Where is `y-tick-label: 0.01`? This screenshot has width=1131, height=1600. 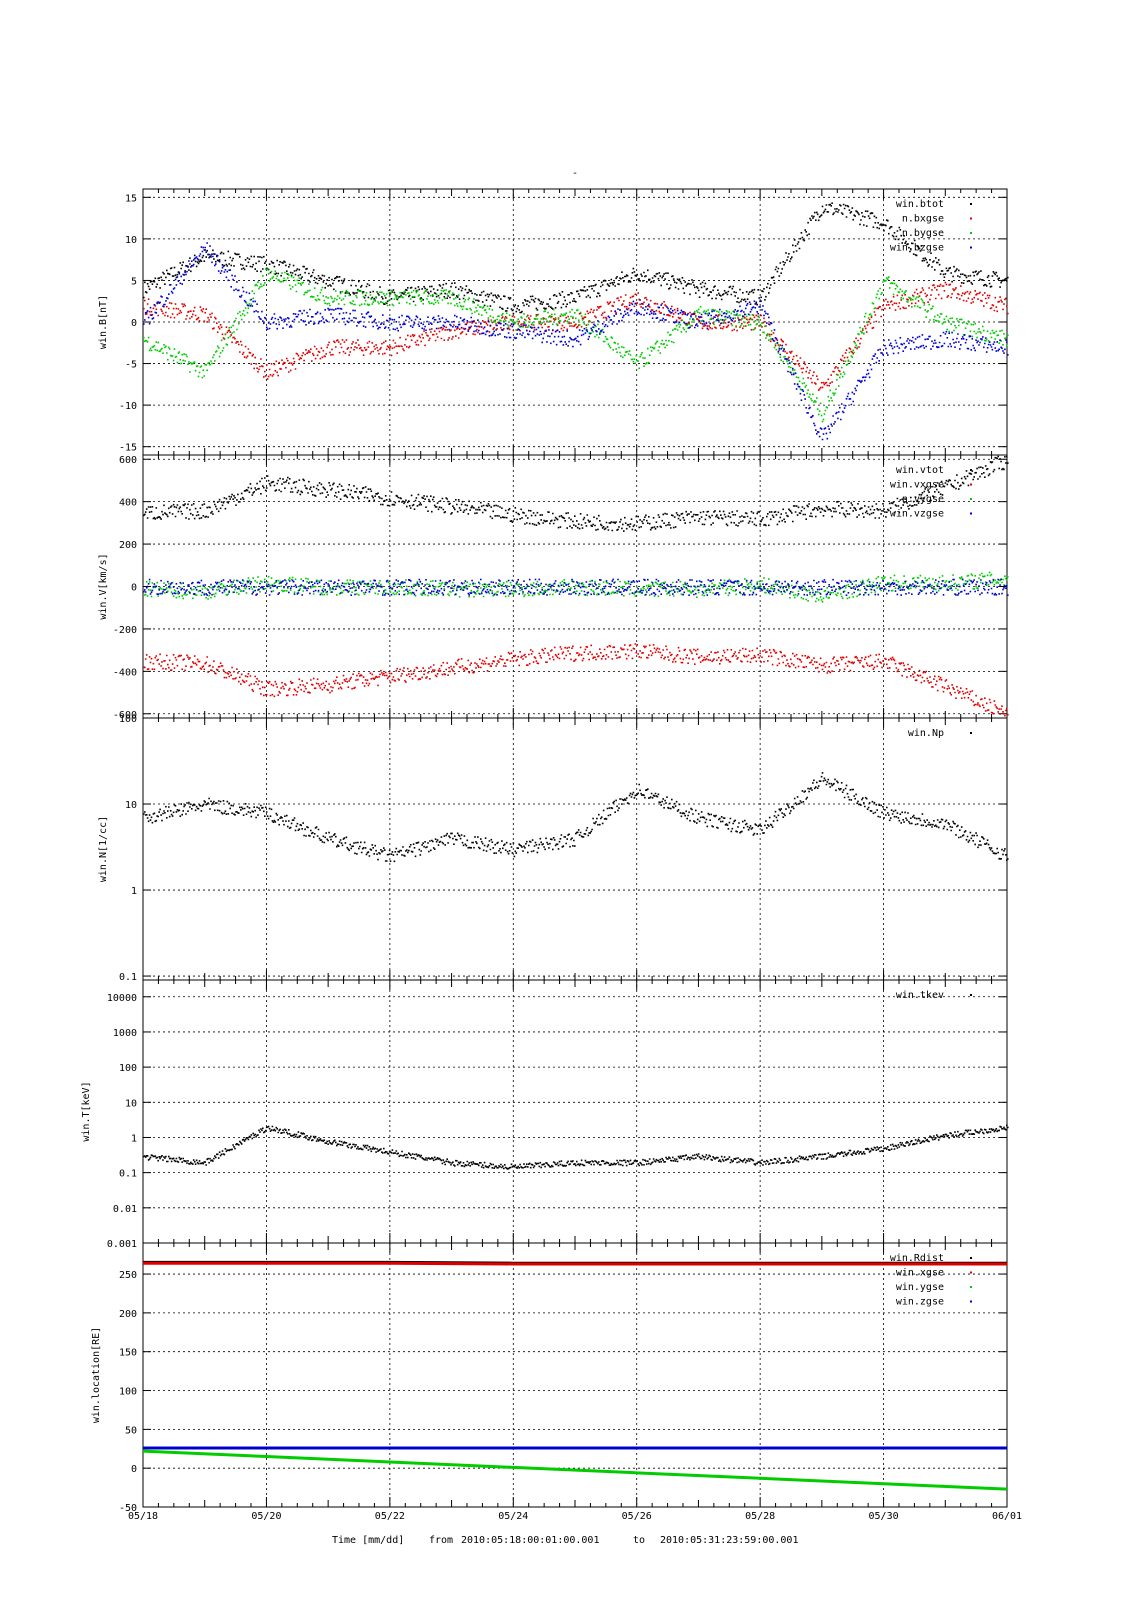 y-tick-label: 0.01 is located at coordinates (125, 1209).